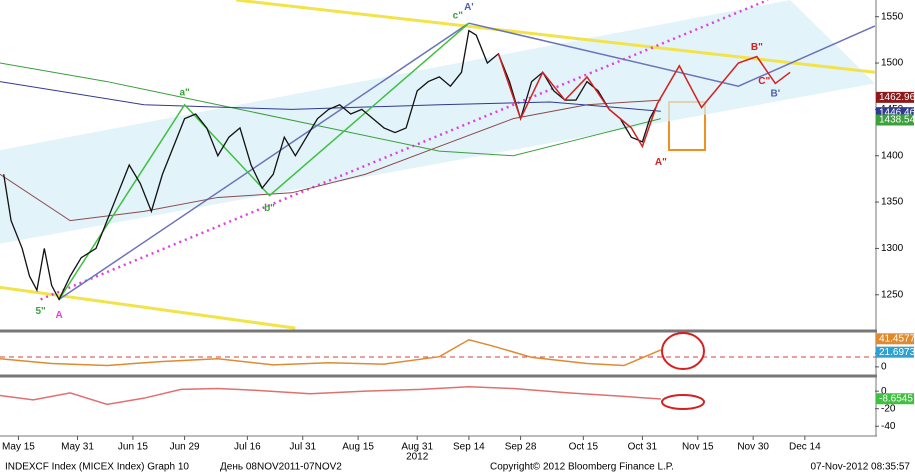 Image resolution: width=915 pixels, height=474 pixels. Describe the element at coordinates (892, 16) in the screenshot. I see `y-tick-label: 1550` at that location.